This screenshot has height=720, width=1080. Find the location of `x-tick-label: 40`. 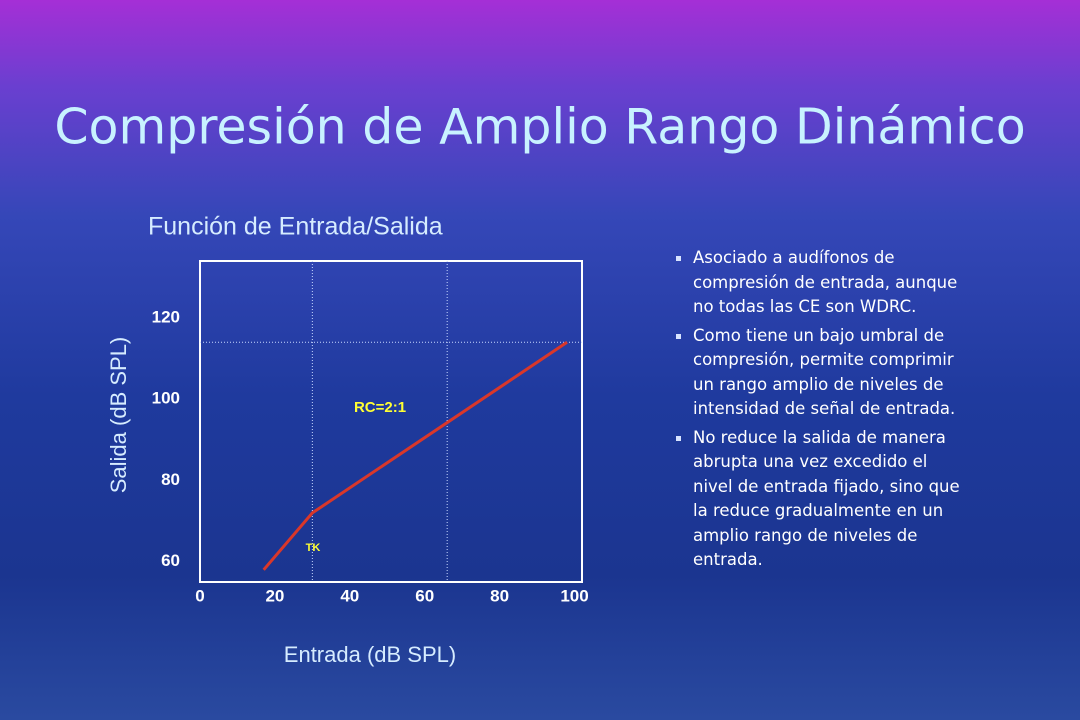

x-tick-label: 40 is located at coordinates (349, 595).